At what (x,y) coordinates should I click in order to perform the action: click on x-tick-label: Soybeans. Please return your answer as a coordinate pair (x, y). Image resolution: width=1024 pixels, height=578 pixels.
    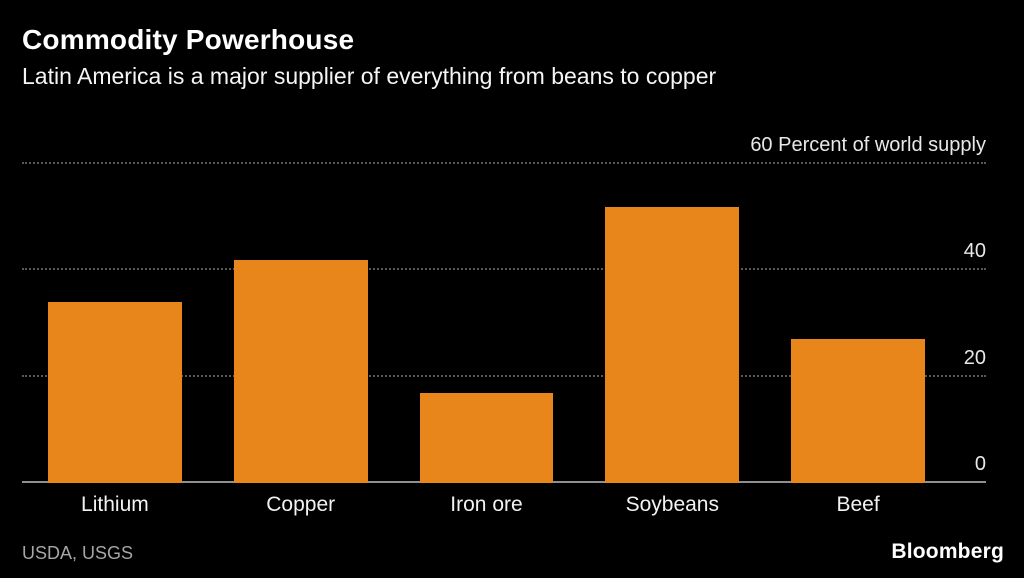
    Looking at the image, I should click on (672, 504).